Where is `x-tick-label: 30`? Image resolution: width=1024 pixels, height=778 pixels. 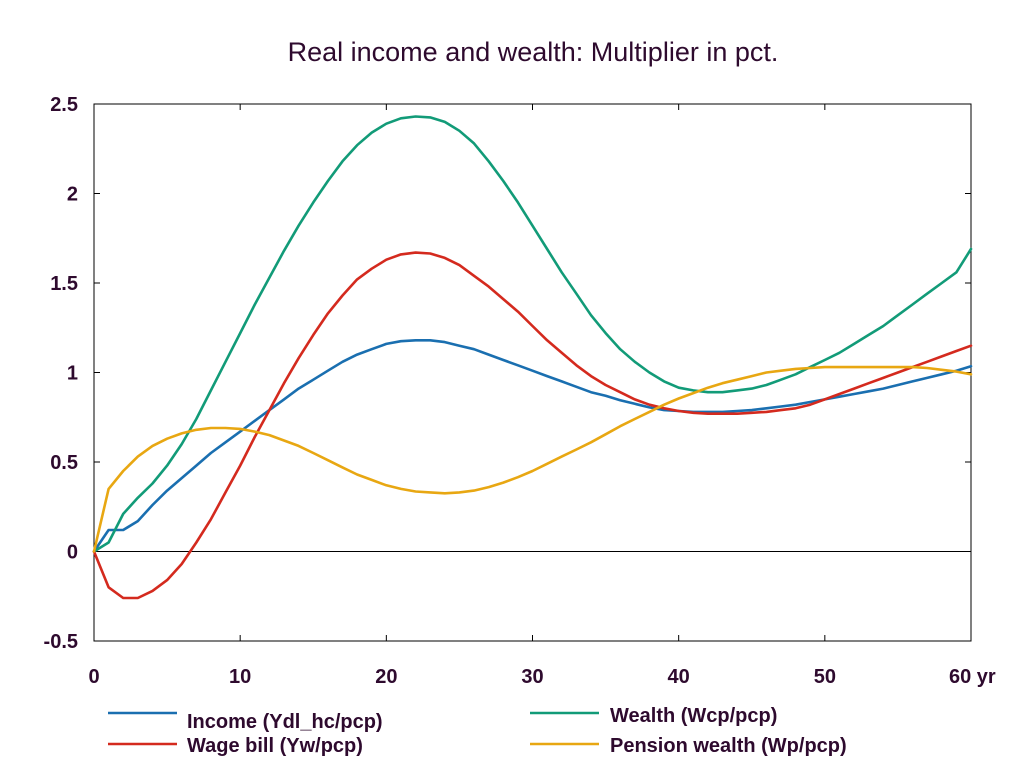 x-tick-label: 30 is located at coordinates (532, 677).